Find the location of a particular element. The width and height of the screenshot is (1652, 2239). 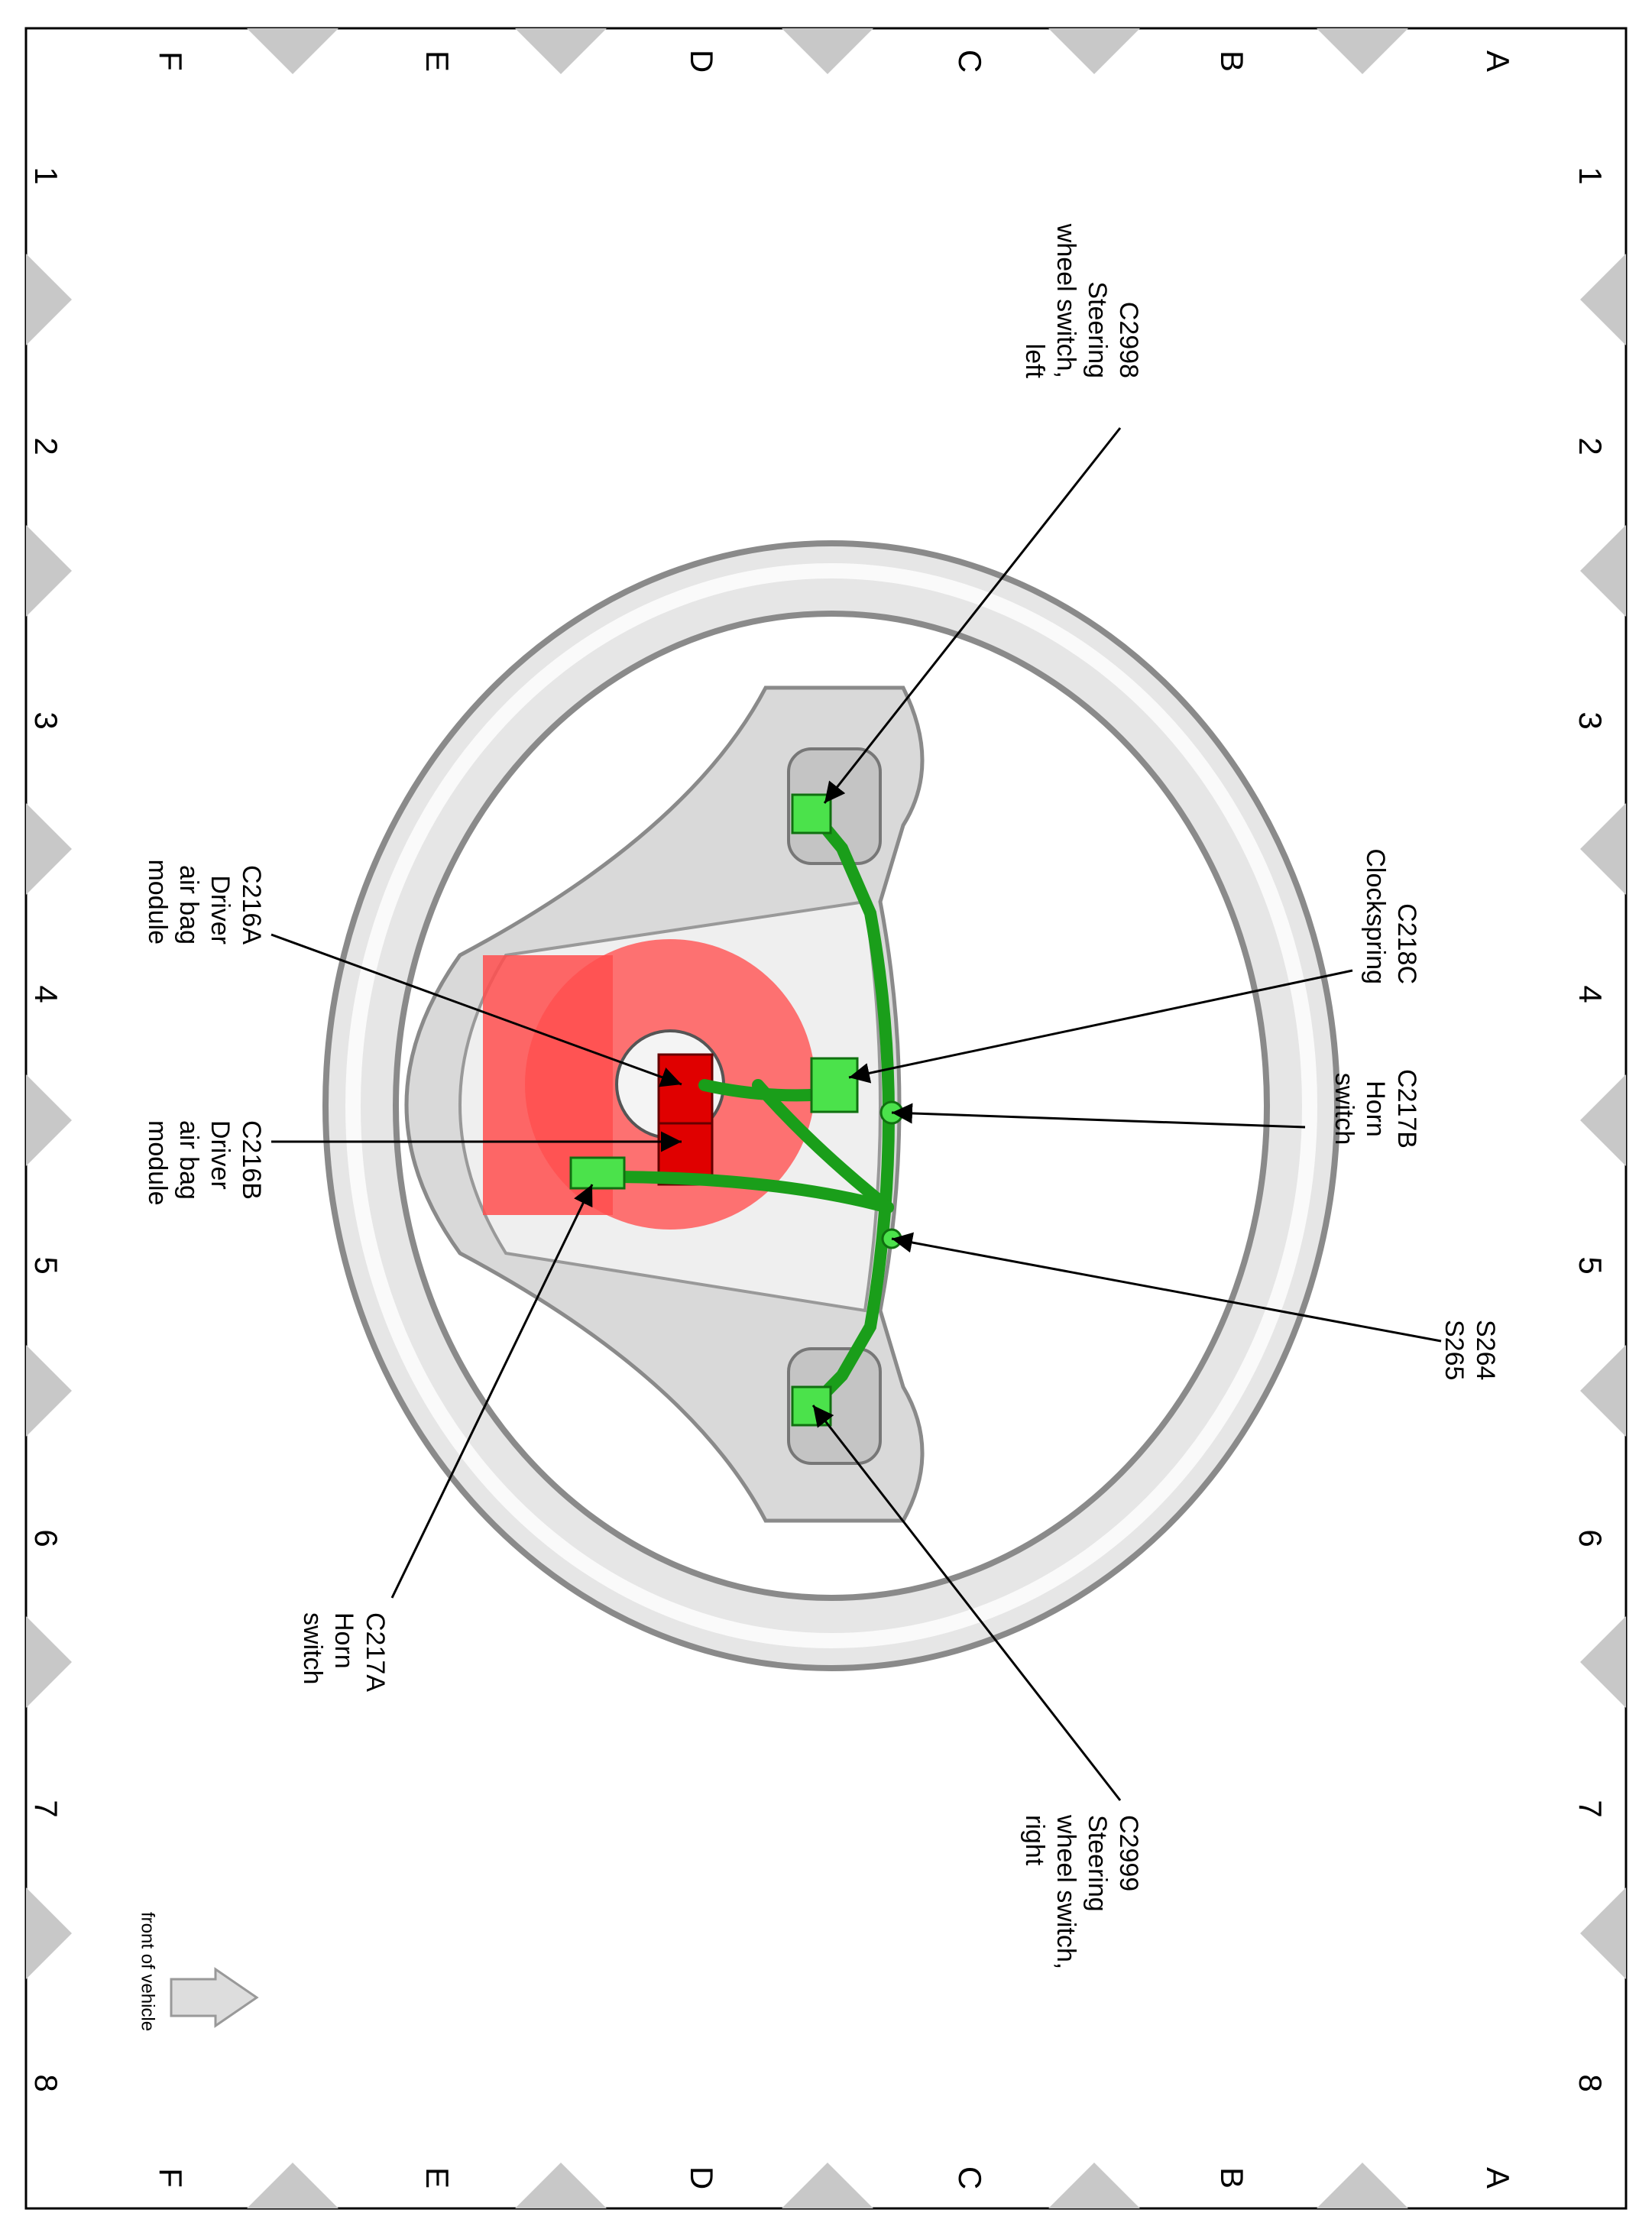

callout-text: C216B is located at coordinates (251, 1160).